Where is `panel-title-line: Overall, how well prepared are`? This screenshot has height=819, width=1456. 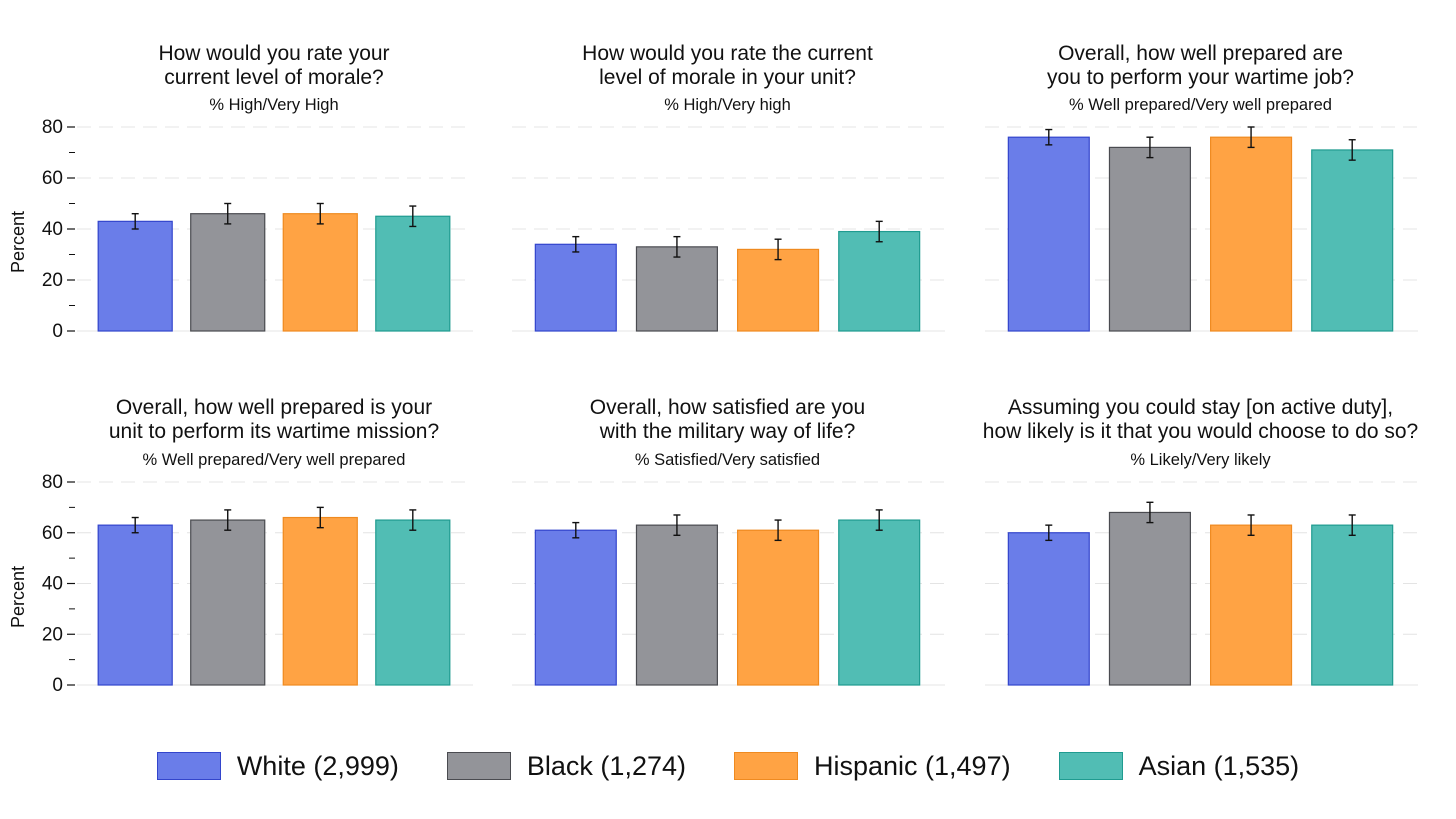 panel-title-line: Overall, how well prepared are is located at coordinates (1200, 53).